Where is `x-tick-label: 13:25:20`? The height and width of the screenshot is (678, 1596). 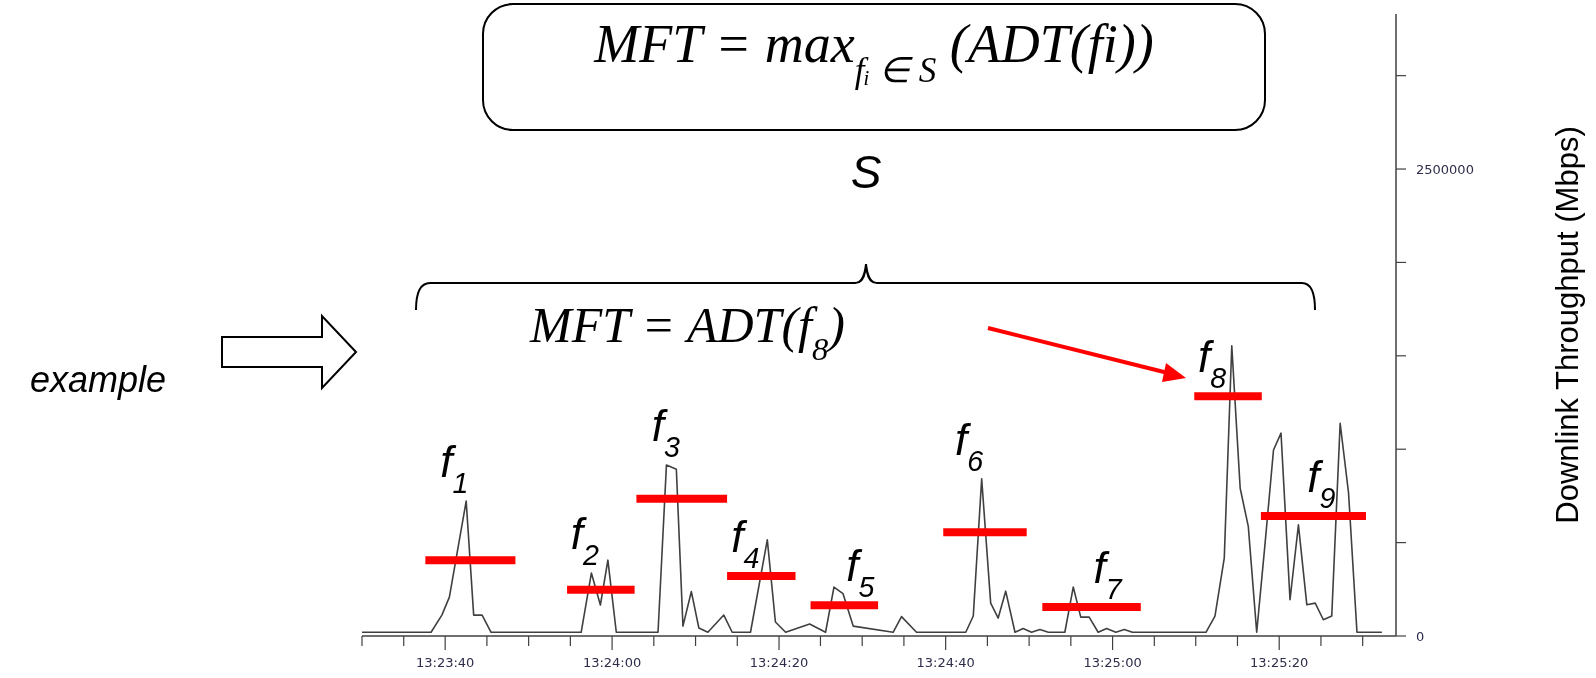 x-tick-label: 13:25:20 is located at coordinates (1279, 662).